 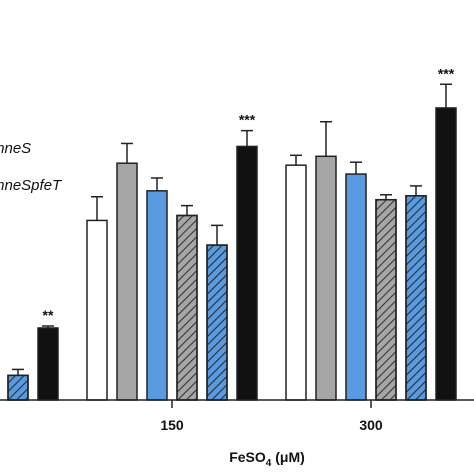 What do you see at coordinates (267, 459) in the screenshot?
I see `x-axis-title: FeSO4 (μM)` at bounding box center [267, 459].